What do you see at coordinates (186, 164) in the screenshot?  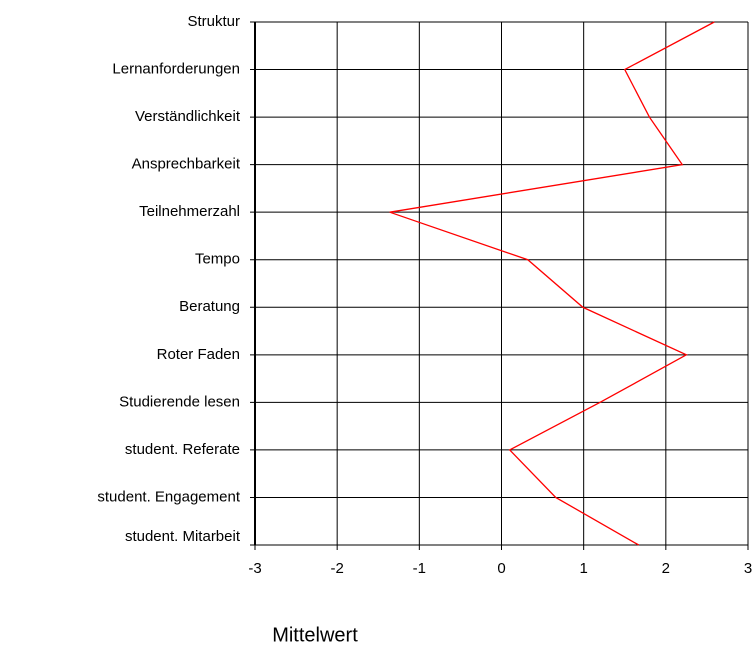 I see `y-tick-label: Ansprechbarkeit` at bounding box center [186, 164].